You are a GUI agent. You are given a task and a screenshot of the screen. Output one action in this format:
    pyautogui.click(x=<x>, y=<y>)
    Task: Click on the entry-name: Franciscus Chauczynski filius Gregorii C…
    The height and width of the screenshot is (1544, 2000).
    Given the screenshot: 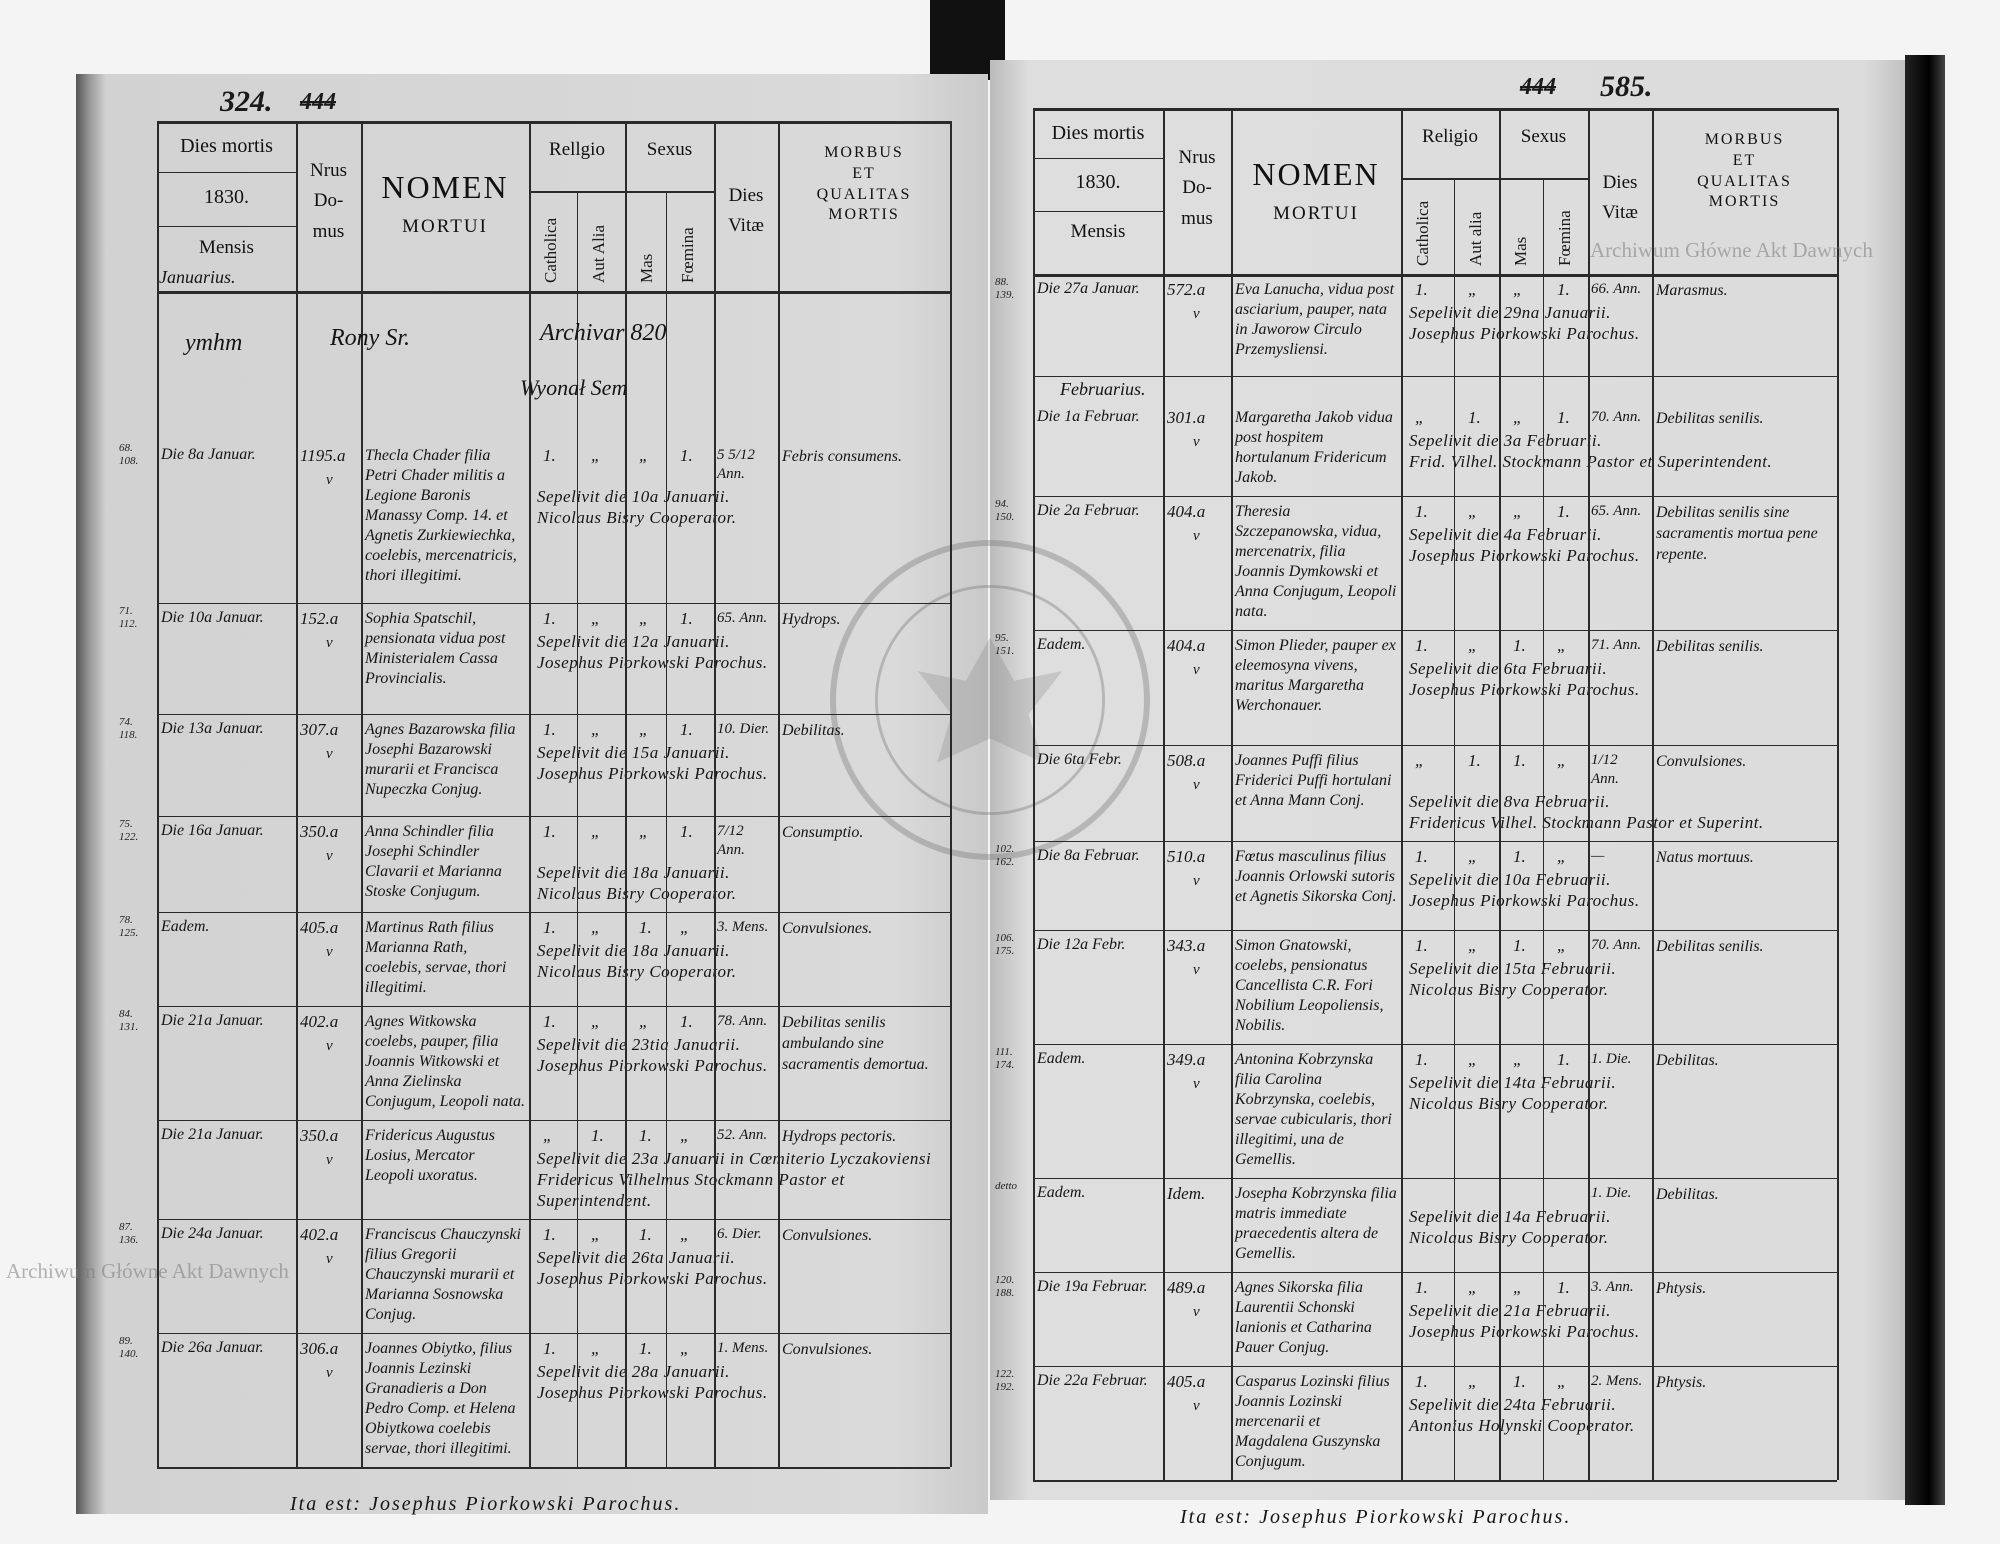 What is the action you would take?
    pyautogui.click(x=443, y=1274)
    